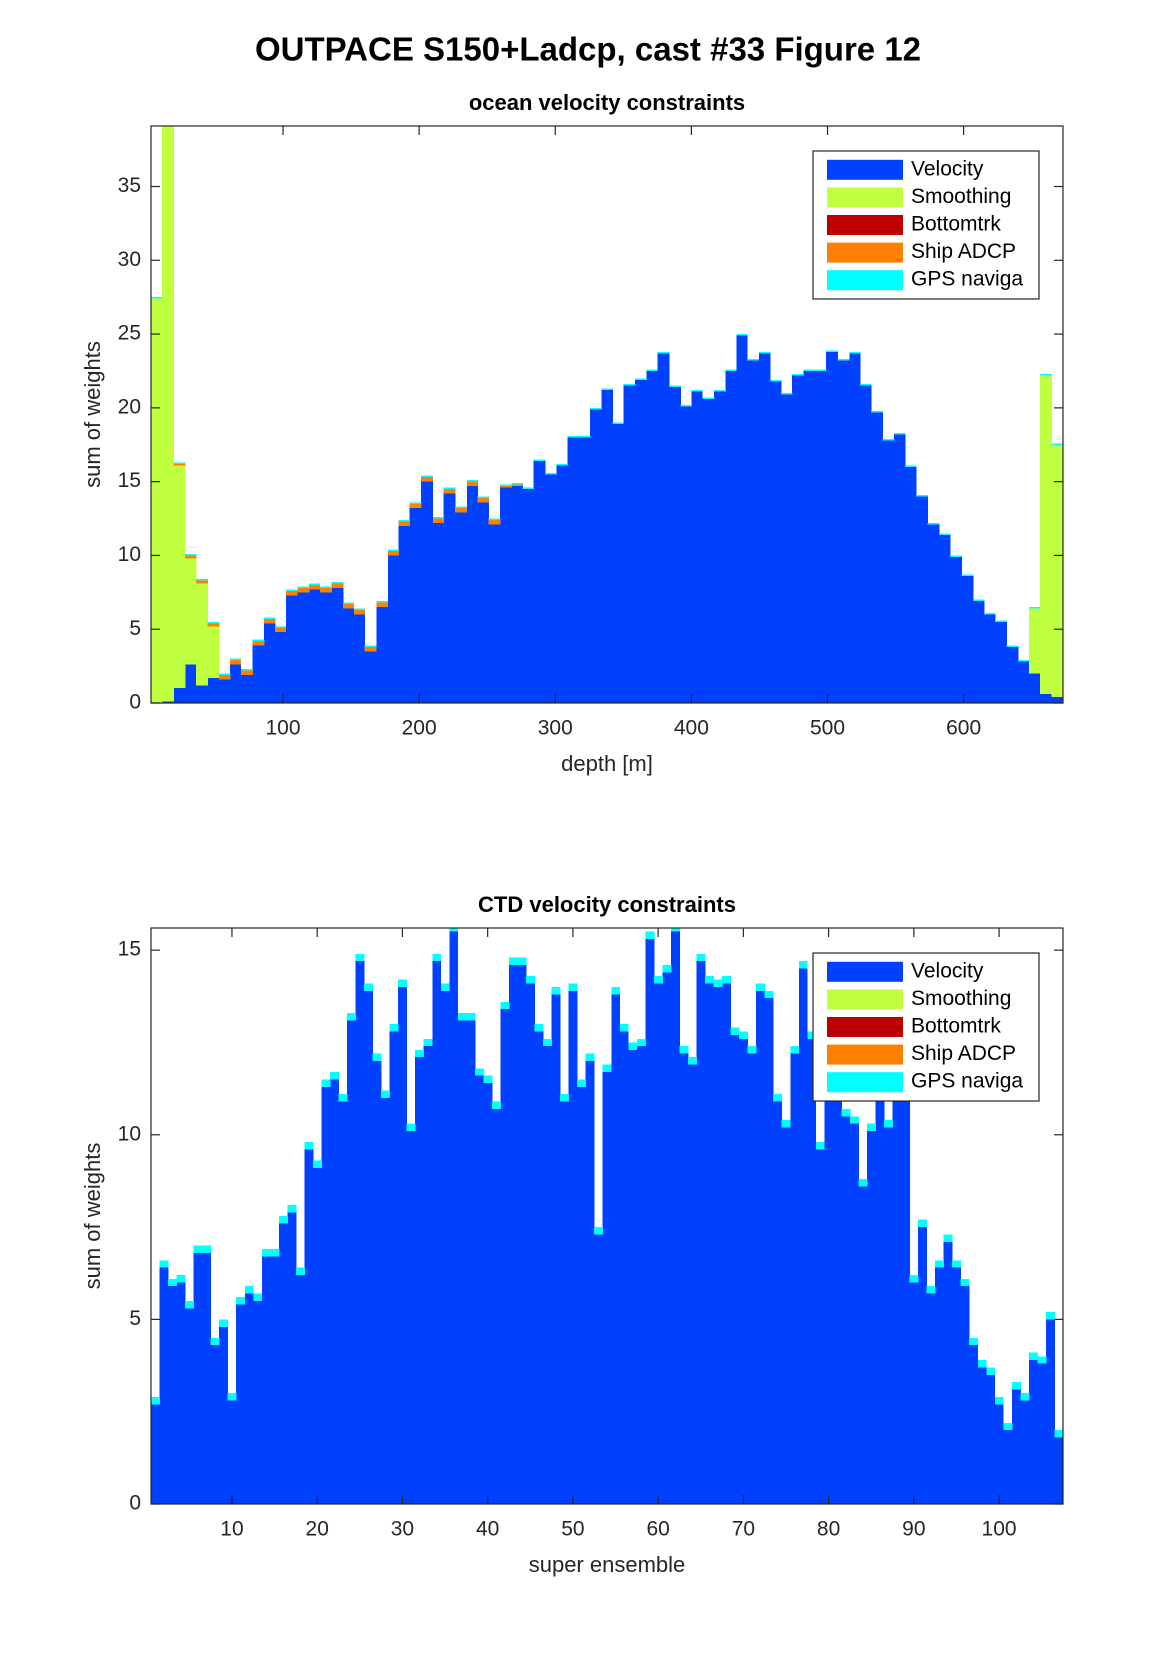  Describe the element at coordinates (743, 1529) in the screenshot. I see `x-tick-label: 70` at that location.